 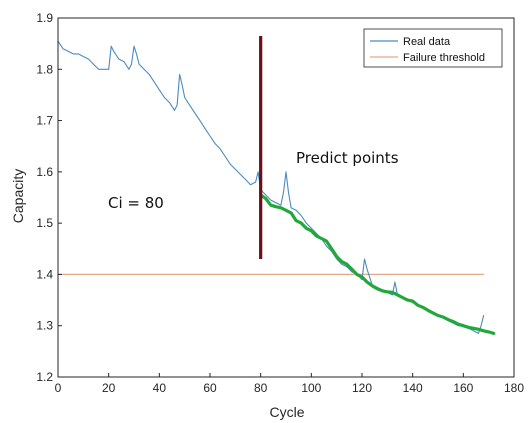 What do you see at coordinates (109, 388) in the screenshot?
I see `x-tick-label-1: 20` at bounding box center [109, 388].